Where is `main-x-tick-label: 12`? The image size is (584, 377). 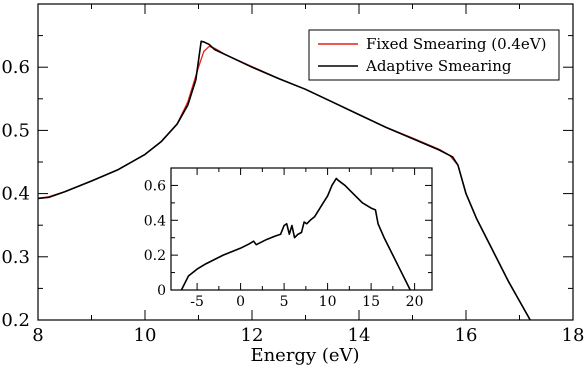 main-x-tick-label: 12 is located at coordinates (252, 335).